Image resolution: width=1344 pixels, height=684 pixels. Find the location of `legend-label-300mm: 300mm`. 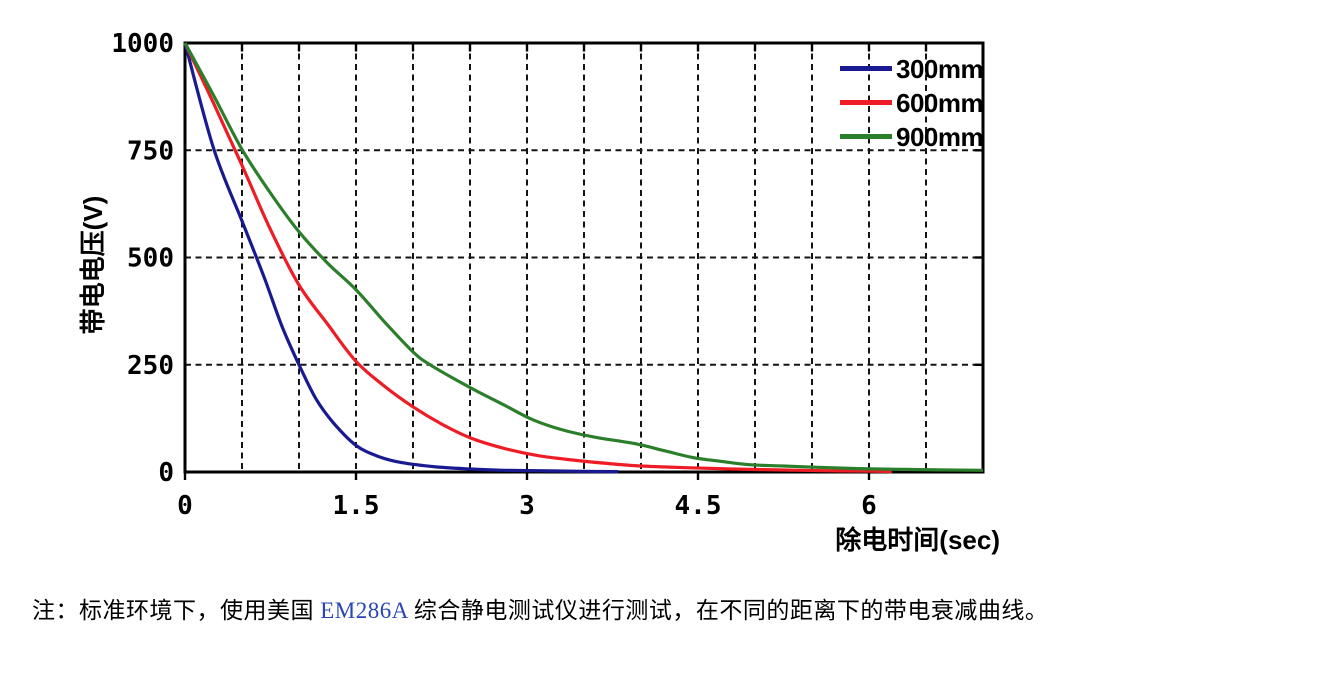

legend-label-300mm: 300mm is located at coordinates (939, 69).